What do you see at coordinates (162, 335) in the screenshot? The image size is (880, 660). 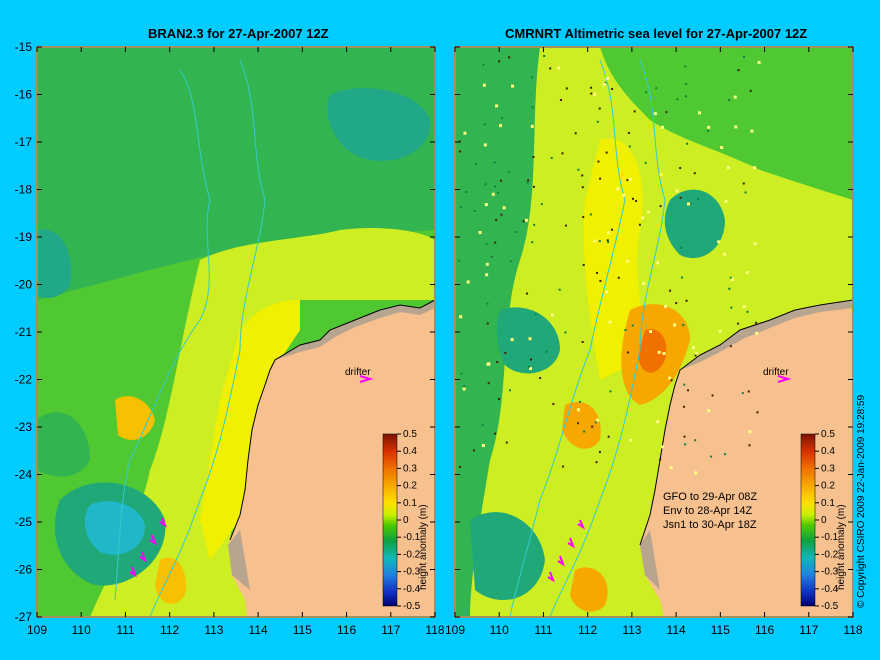 I see `left-contour-line` at bounding box center [162, 335].